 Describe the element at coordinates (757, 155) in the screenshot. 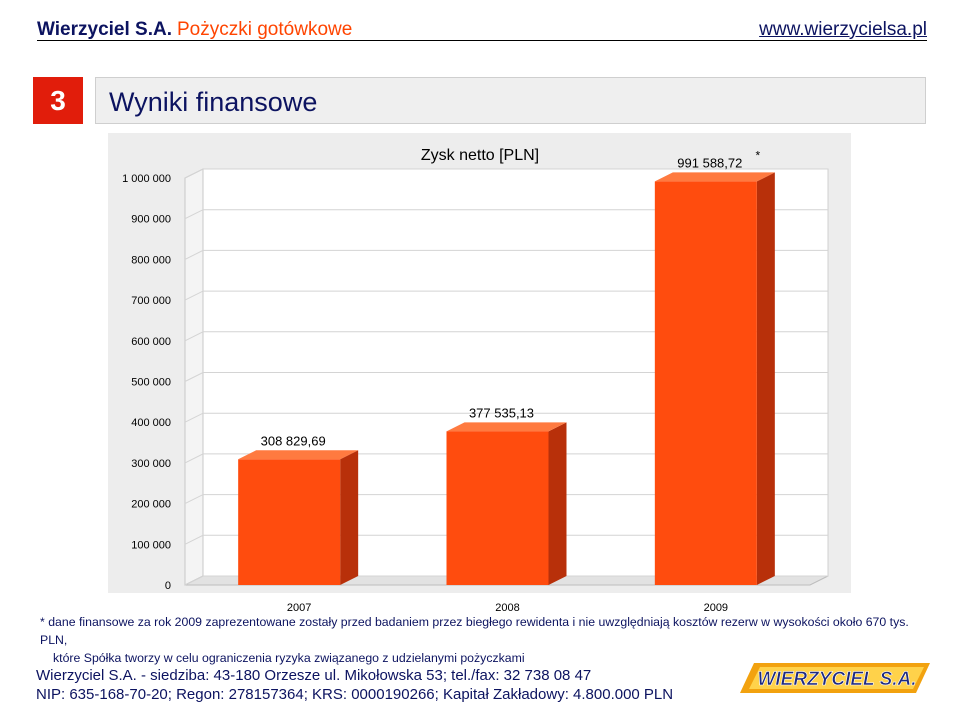

I see `data-label-asterisk: *` at that location.